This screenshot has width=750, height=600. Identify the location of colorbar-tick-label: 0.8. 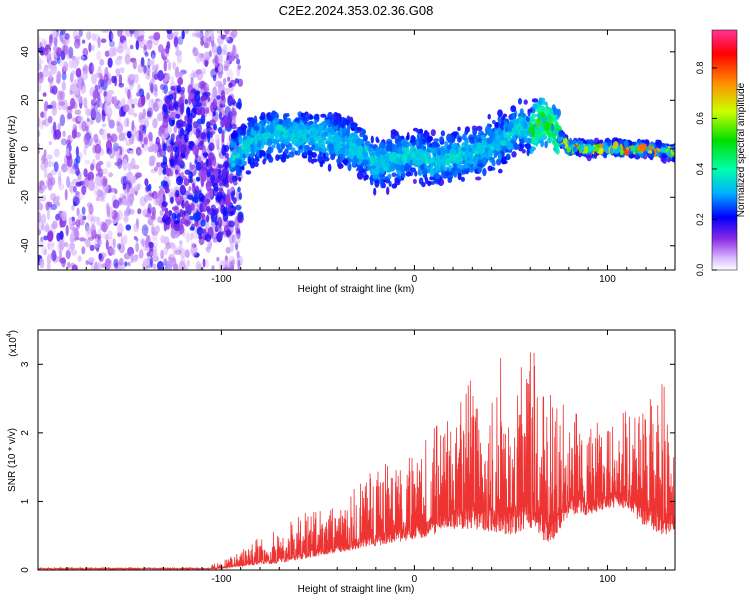
(700, 68).